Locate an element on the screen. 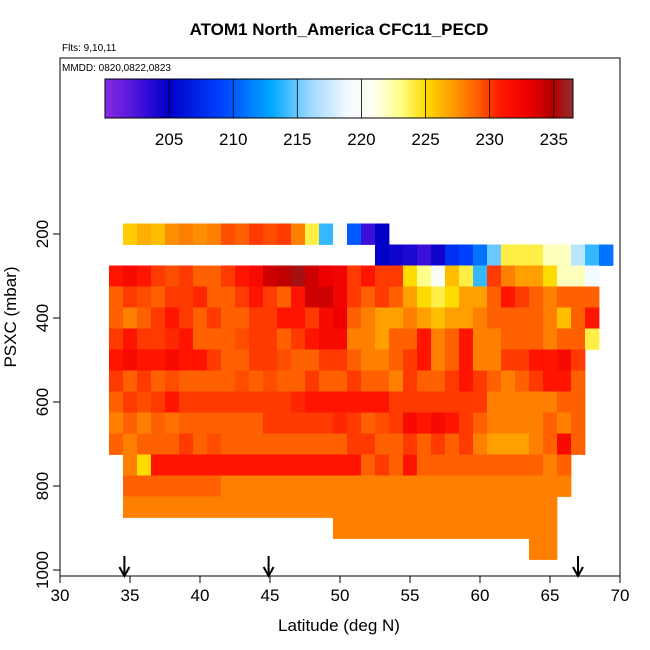 The image size is (650, 650). x-tick-label: 45 is located at coordinates (270, 595).